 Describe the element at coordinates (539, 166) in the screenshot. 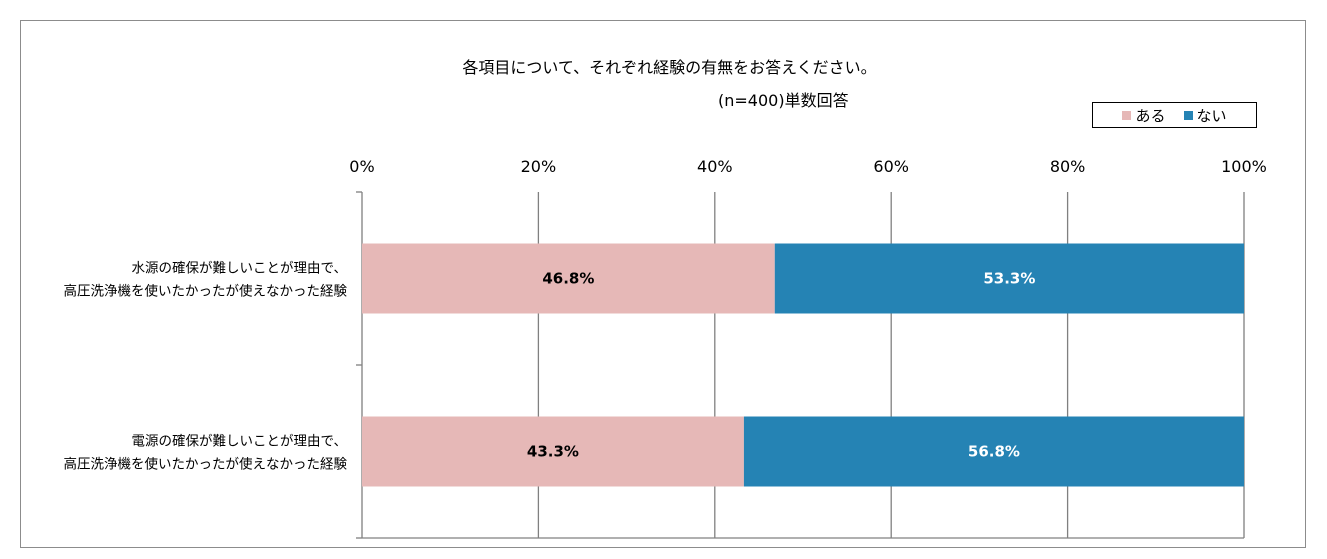

I see `x-tick-label-1: 20%` at that location.